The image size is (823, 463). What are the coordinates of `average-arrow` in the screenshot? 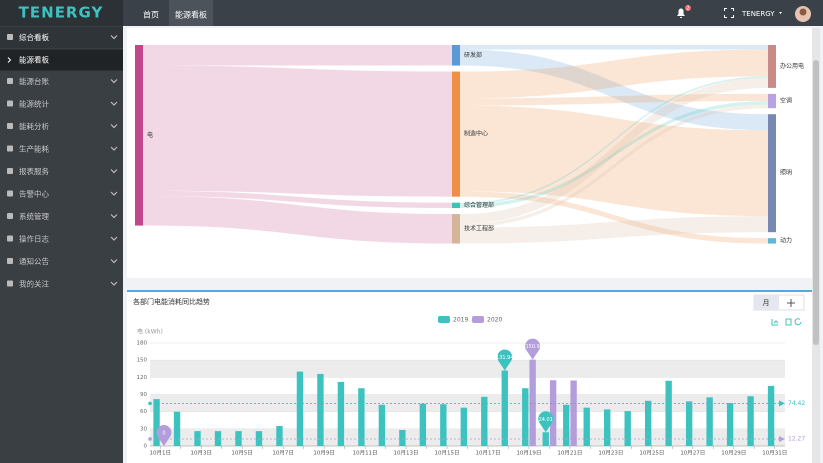 It's located at (782, 438).